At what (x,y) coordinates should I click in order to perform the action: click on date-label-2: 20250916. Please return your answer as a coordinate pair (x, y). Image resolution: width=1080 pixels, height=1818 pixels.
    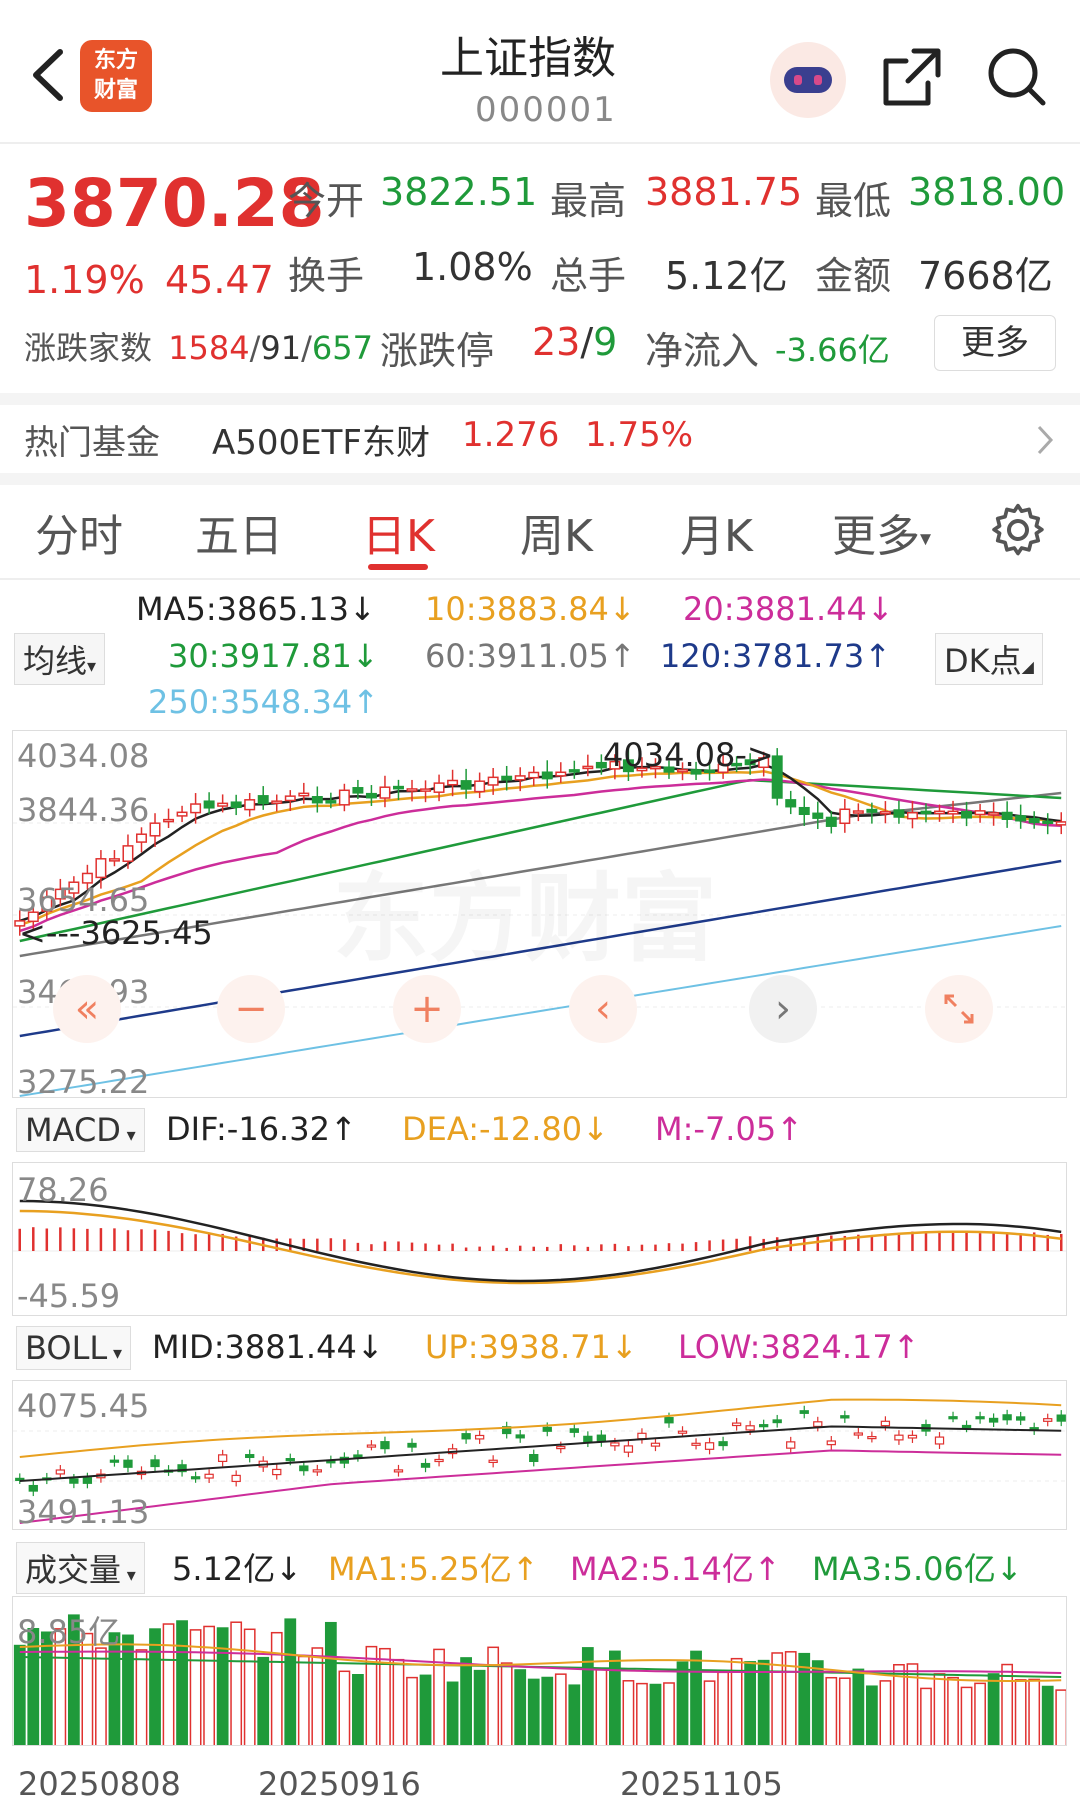
    Looking at the image, I should click on (339, 1784).